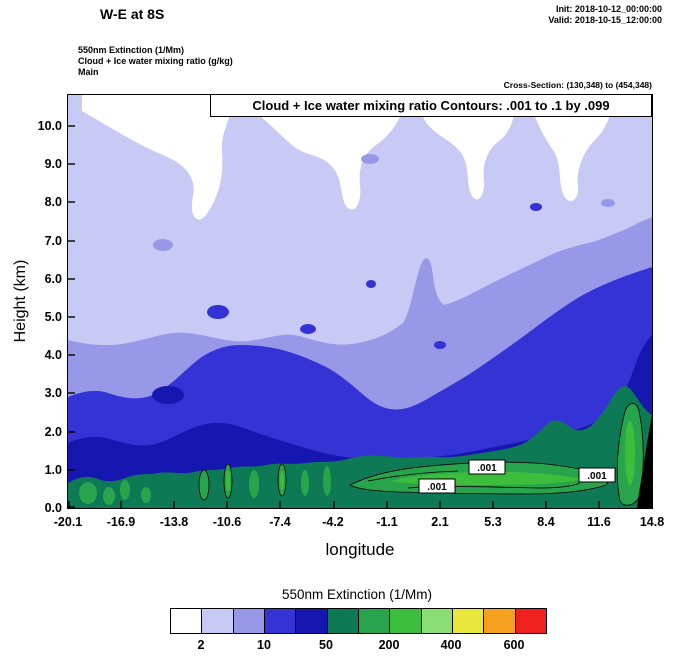 Image resolution: width=674 pixels, height=667 pixels. What do you see at coordinates (644, 461) in the screenshot?
I see `terrain-wedge` at bounding box center [644, 461].